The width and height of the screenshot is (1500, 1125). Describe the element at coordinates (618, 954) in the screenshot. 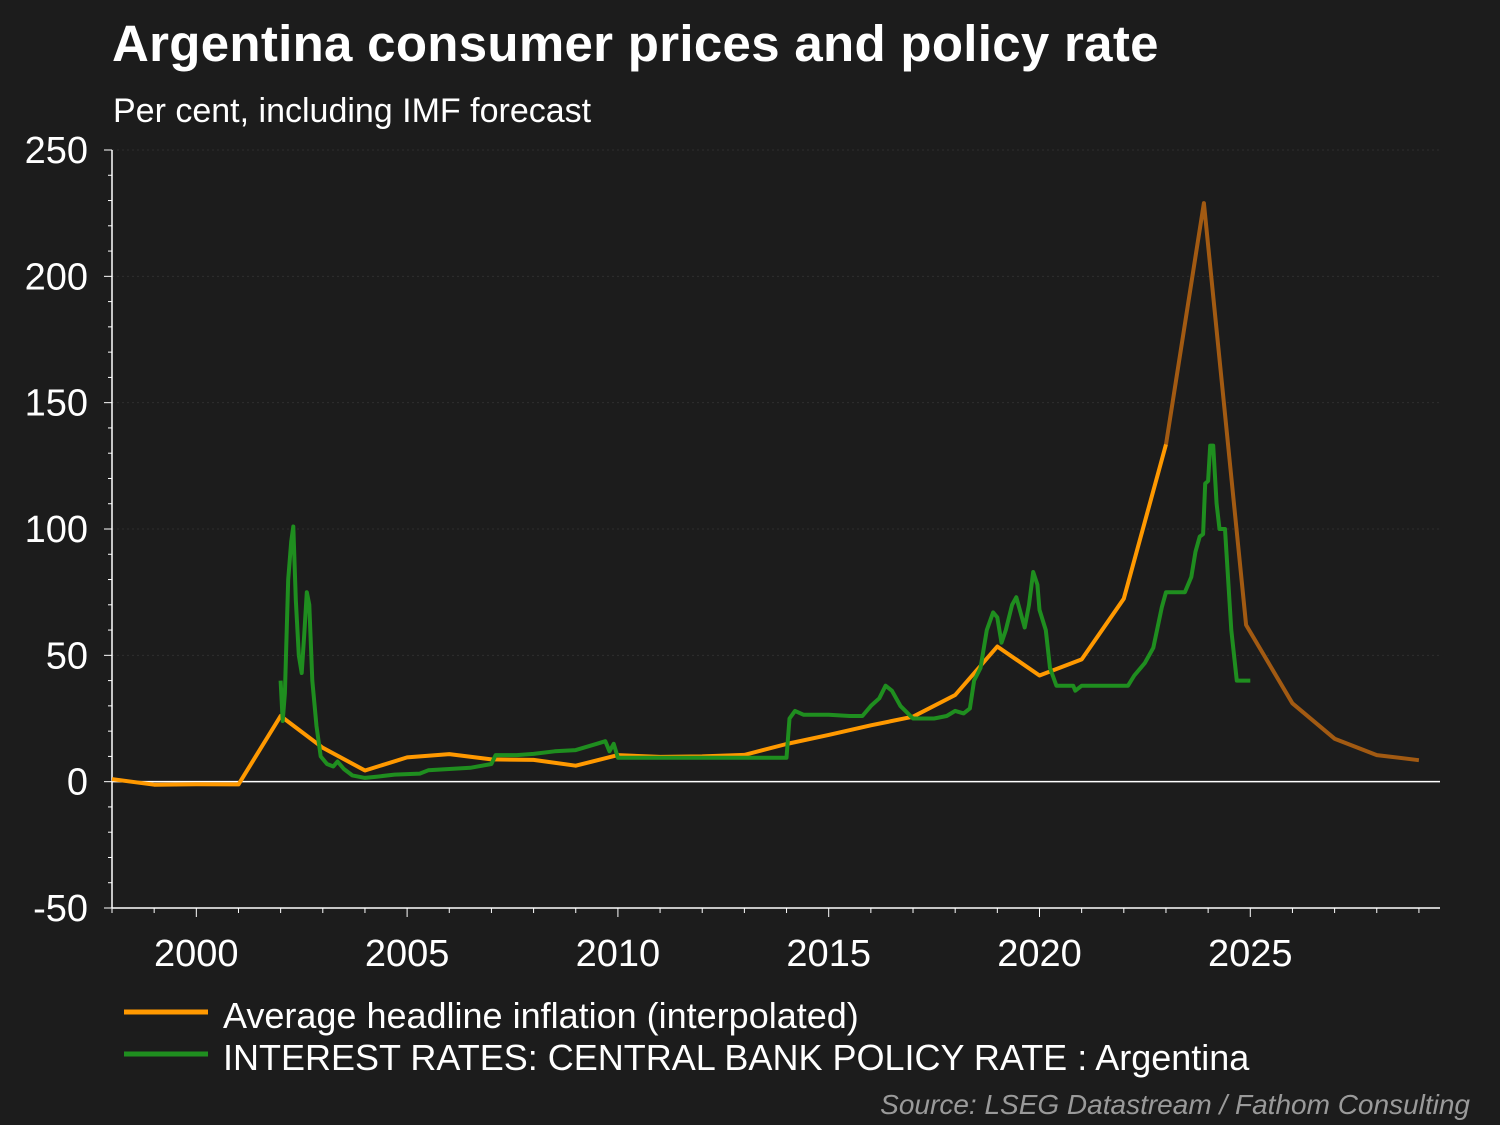

I see `x-tick-label: 2010` at that location.